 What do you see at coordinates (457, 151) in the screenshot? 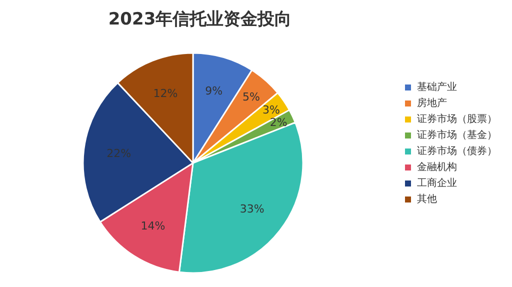
I see `legend-label: 证券市场（债券）` at bounding box center [457, 151].